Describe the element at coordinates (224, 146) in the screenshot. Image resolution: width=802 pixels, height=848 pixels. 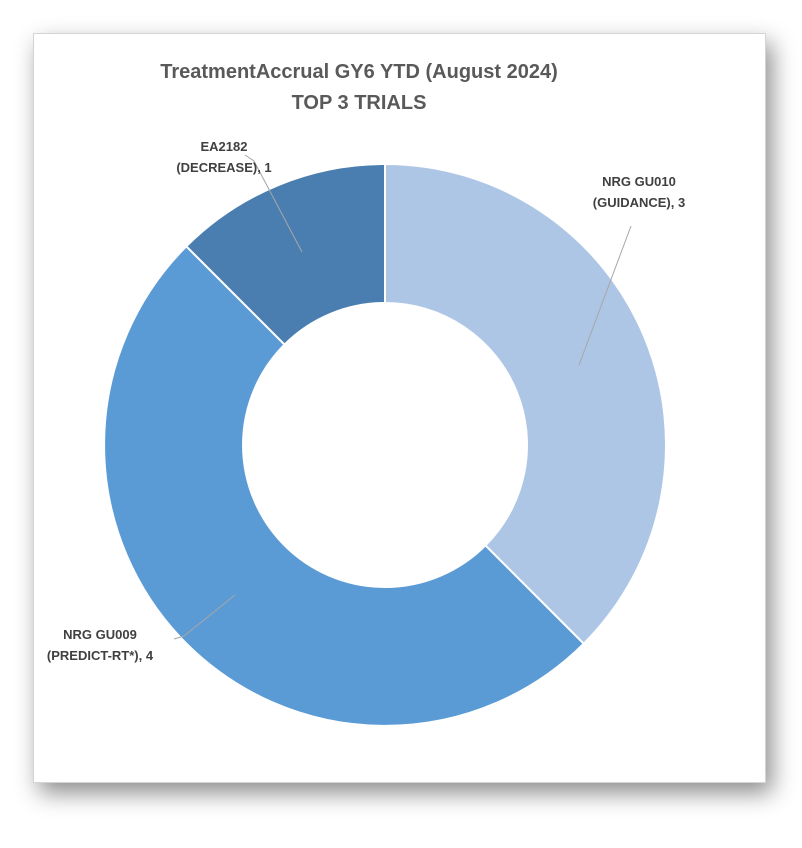
I see `data-label-line: EA2182` at that location.